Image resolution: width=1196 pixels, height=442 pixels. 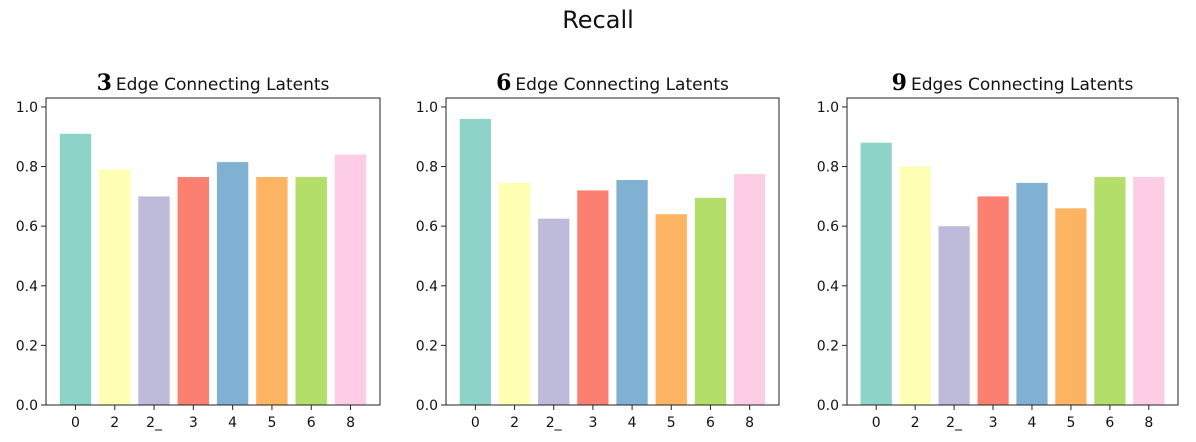 I want to click on panel-title-number: 6, so click(x=503, y=83).